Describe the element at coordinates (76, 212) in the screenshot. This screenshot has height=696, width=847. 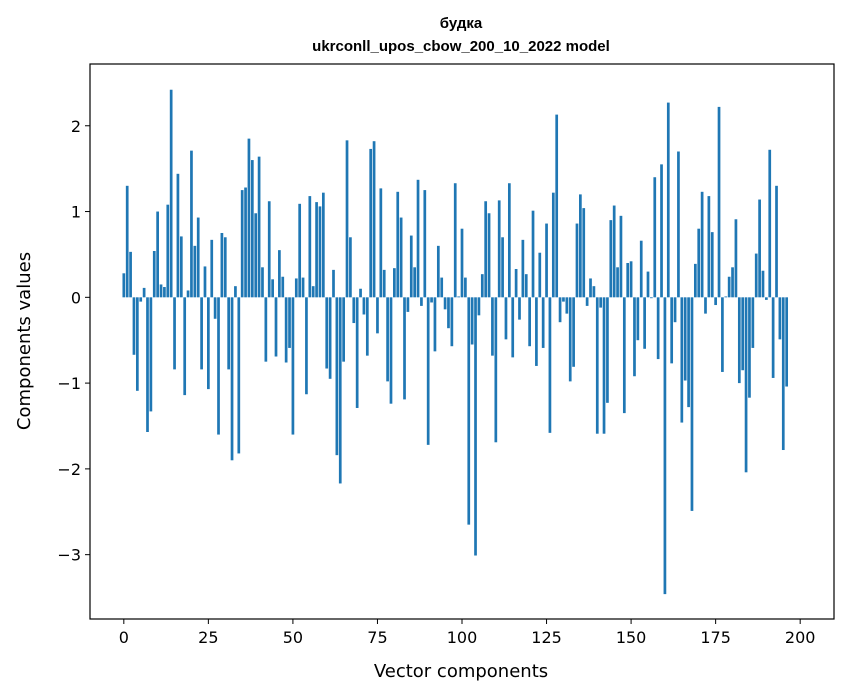
I see `y-tick-label: 1` at that location.